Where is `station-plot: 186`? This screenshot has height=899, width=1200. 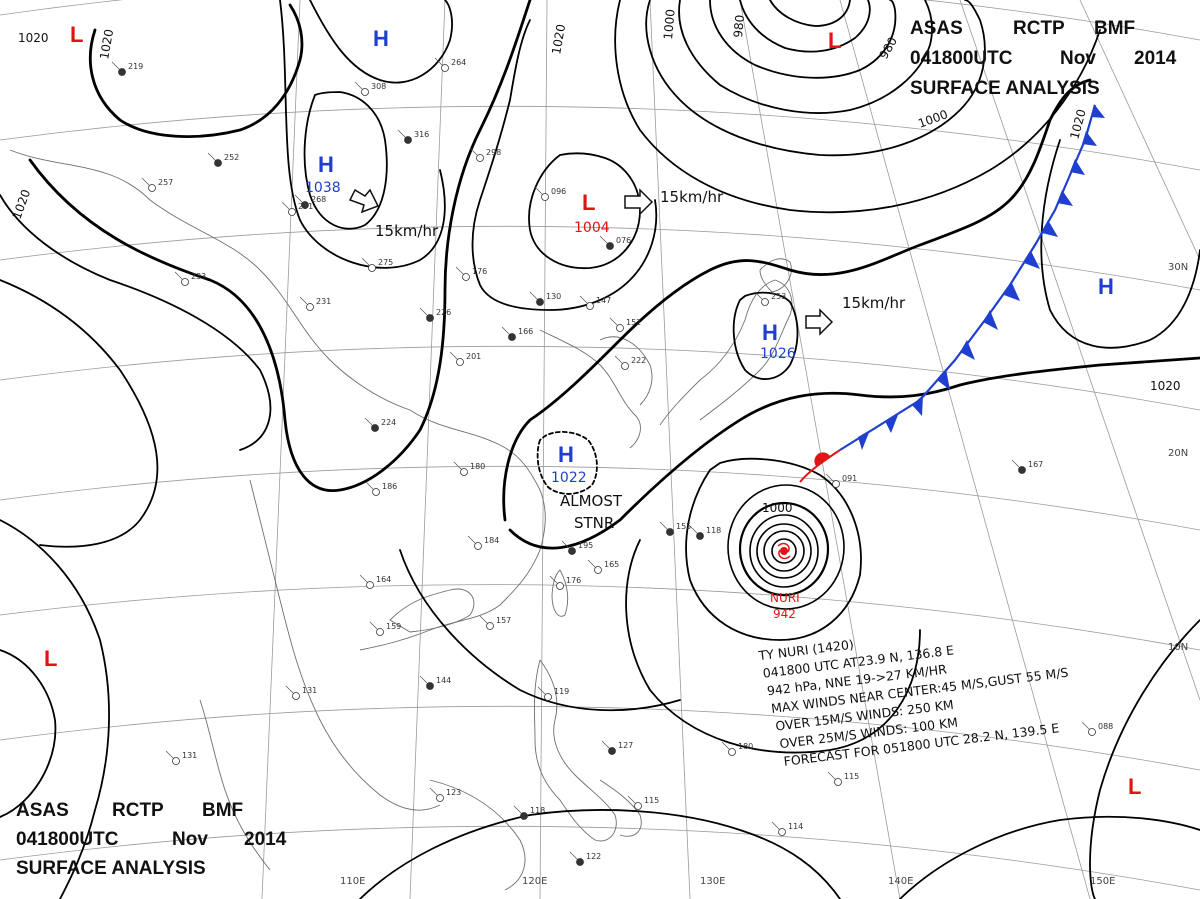 station-plot: 186 is located at coordinates (381, 488).